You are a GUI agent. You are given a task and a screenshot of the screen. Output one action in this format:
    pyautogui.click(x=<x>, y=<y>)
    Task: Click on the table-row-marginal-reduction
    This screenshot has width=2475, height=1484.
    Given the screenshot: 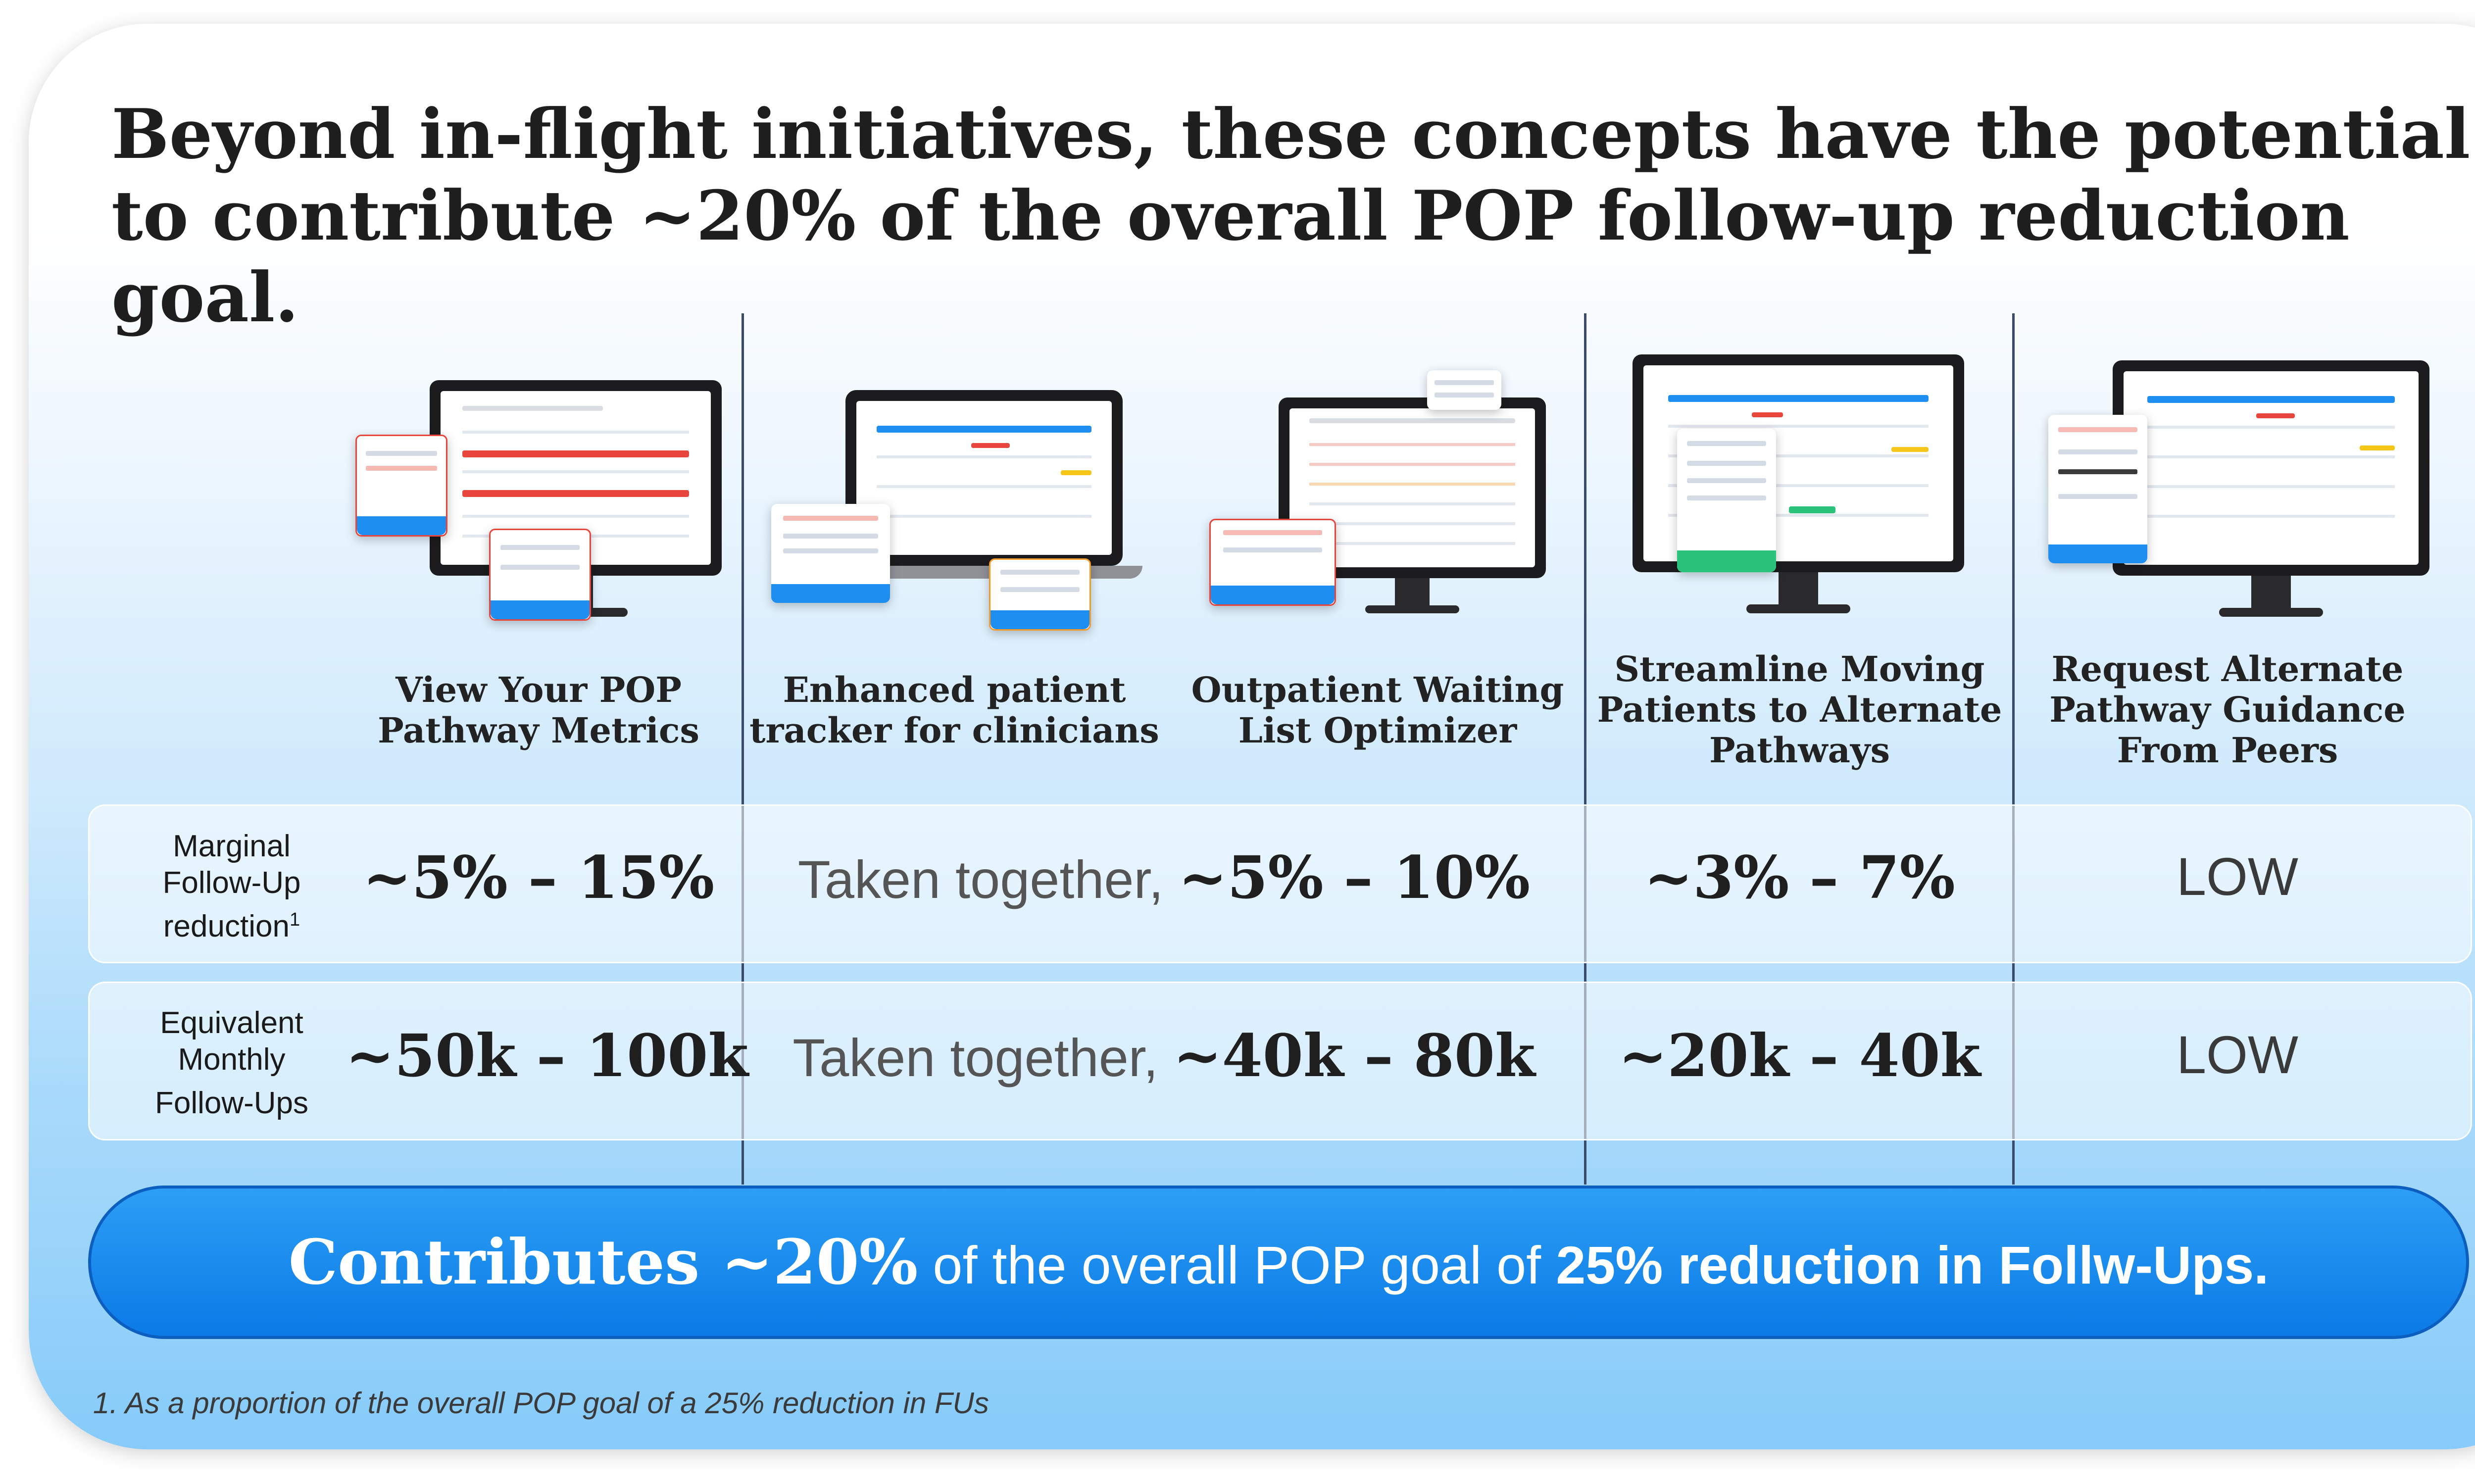 What is the action you would take?
    pyautogui.click(x=1280, y=883)
    